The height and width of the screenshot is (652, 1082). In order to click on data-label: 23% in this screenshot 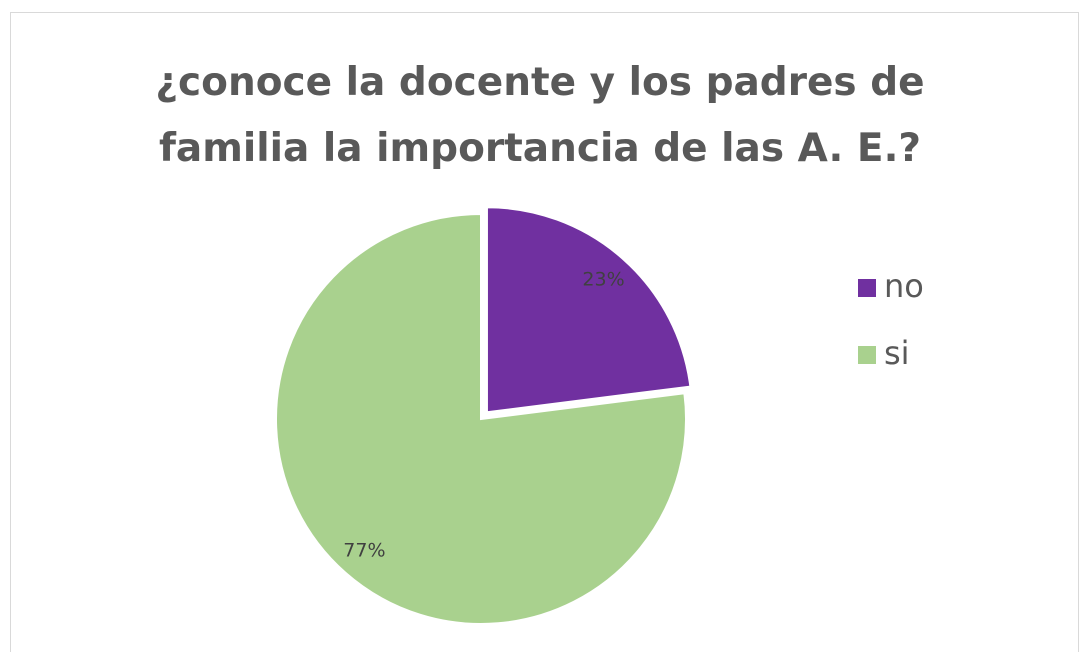, I will do `click(603, 280)`.